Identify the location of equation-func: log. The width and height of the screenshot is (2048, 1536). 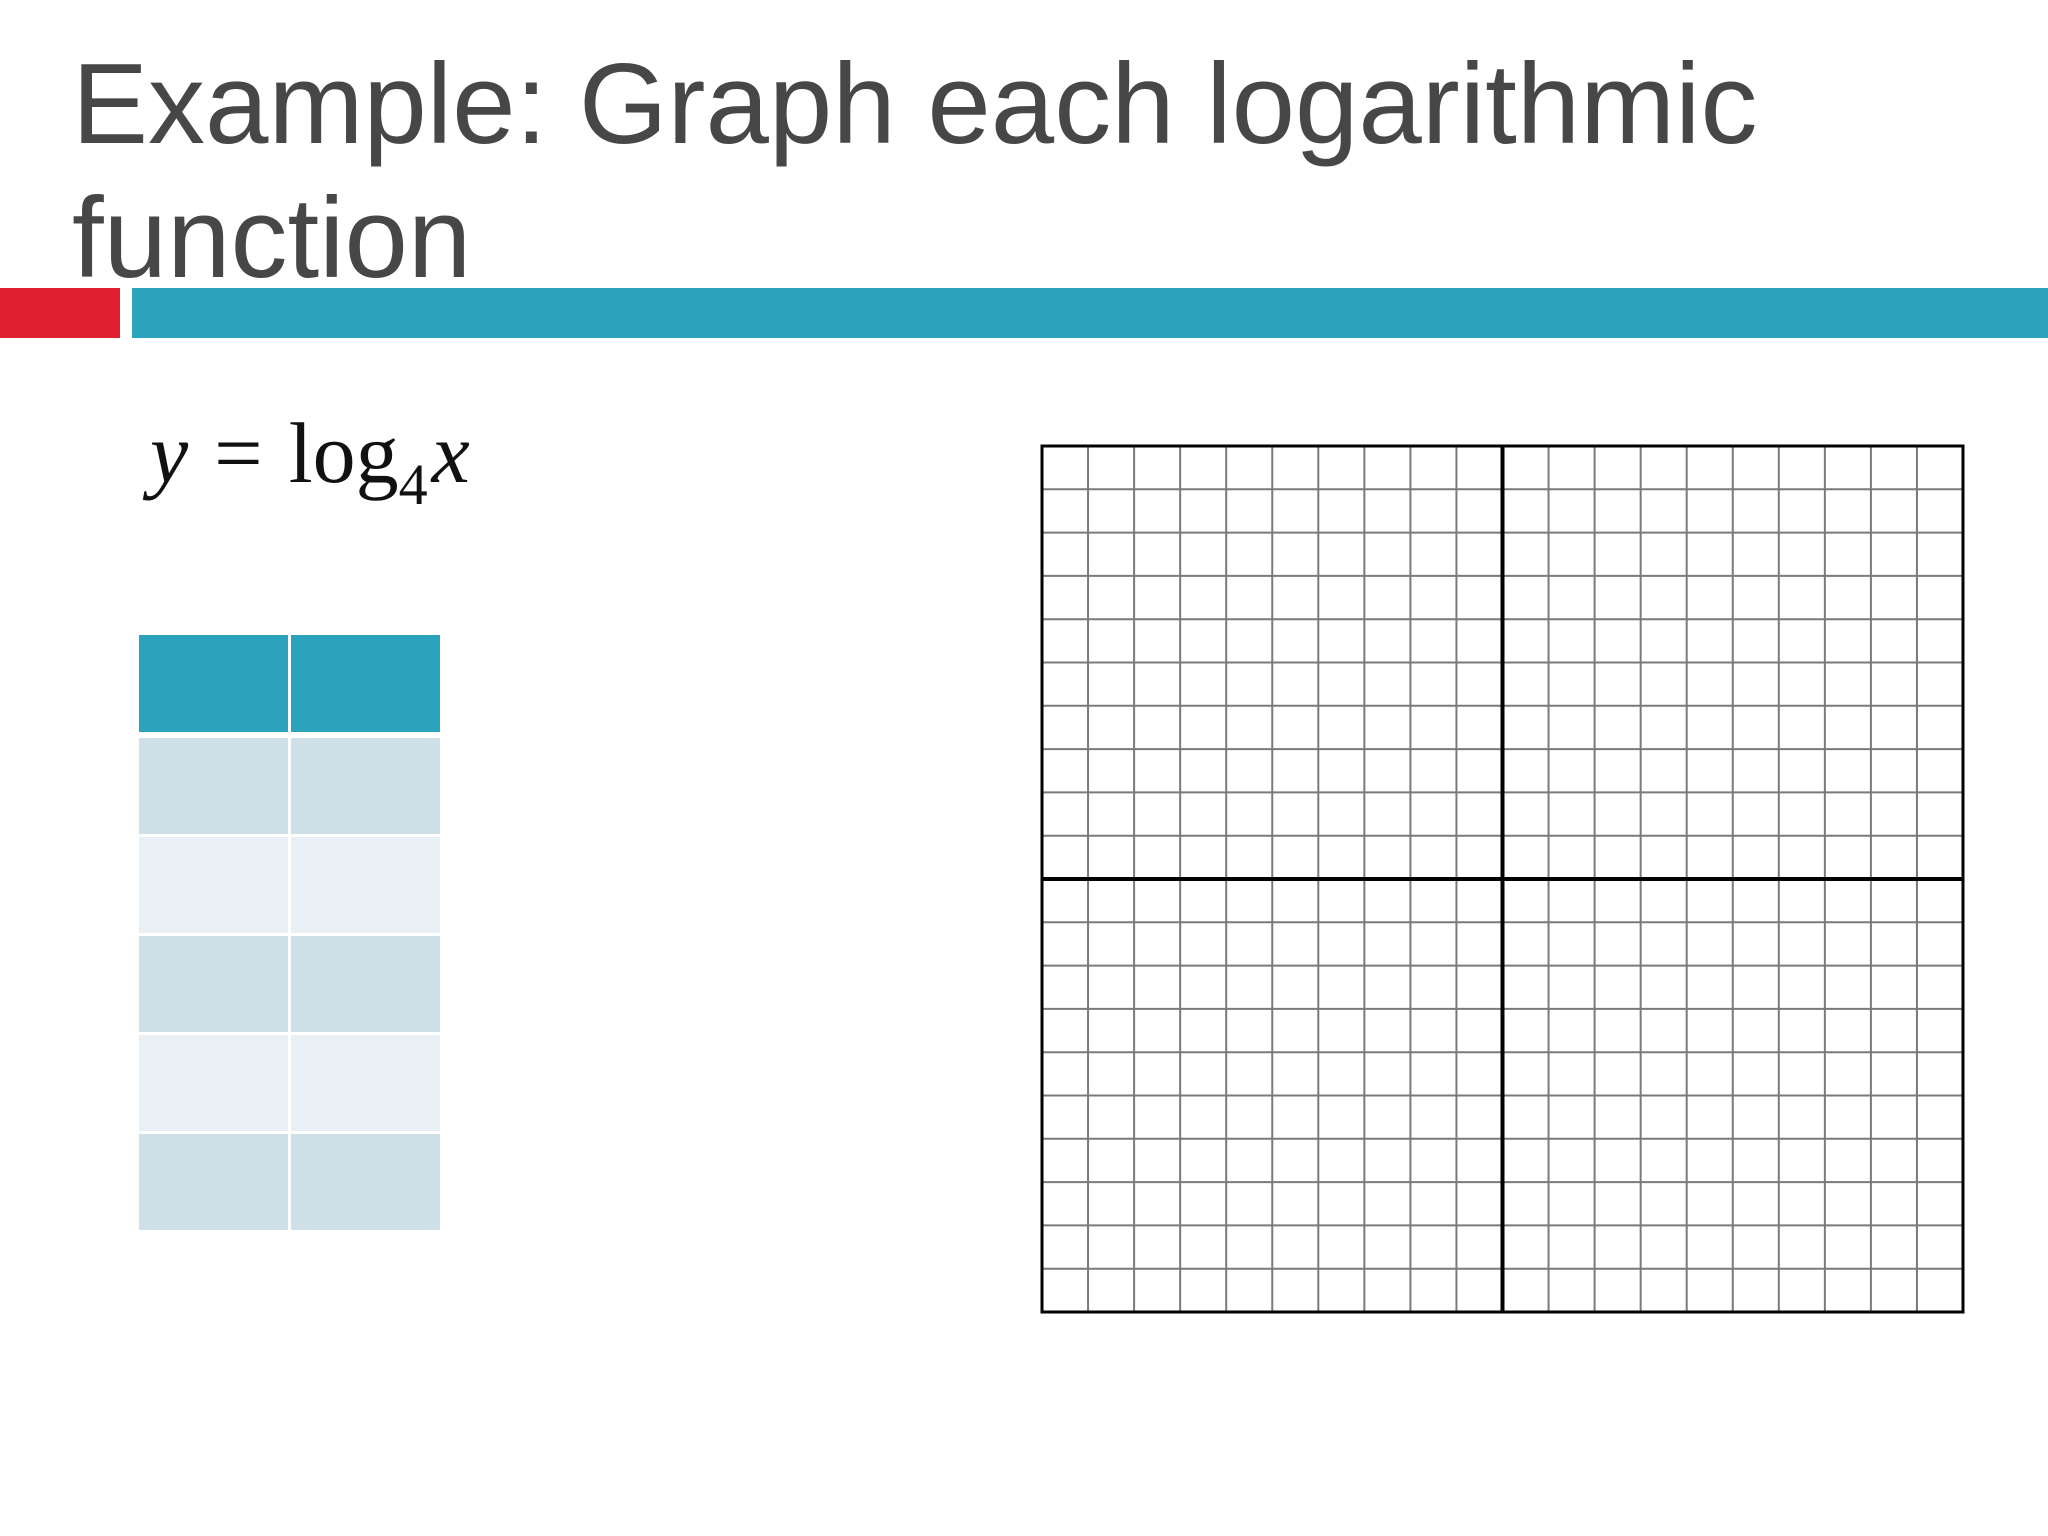
(343, 453).